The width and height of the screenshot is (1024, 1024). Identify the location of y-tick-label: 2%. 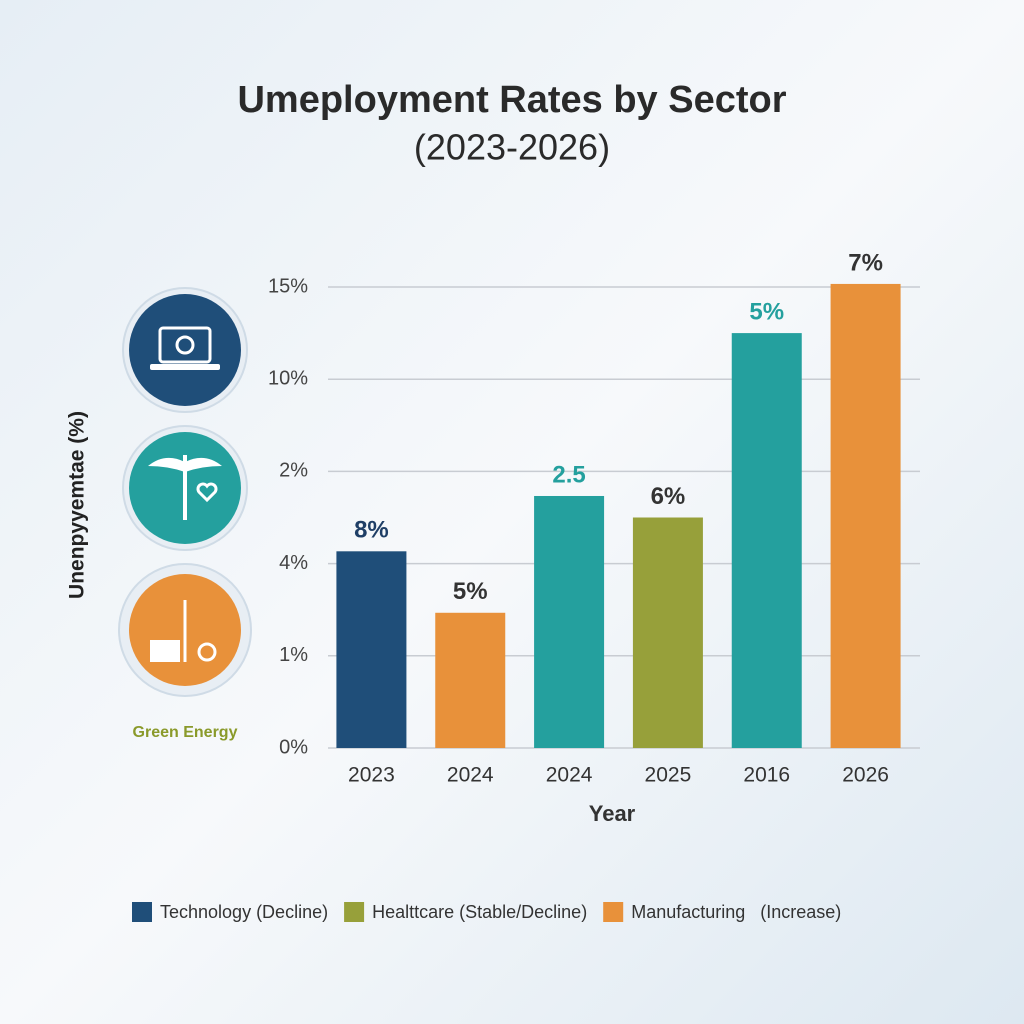
(293, 471).